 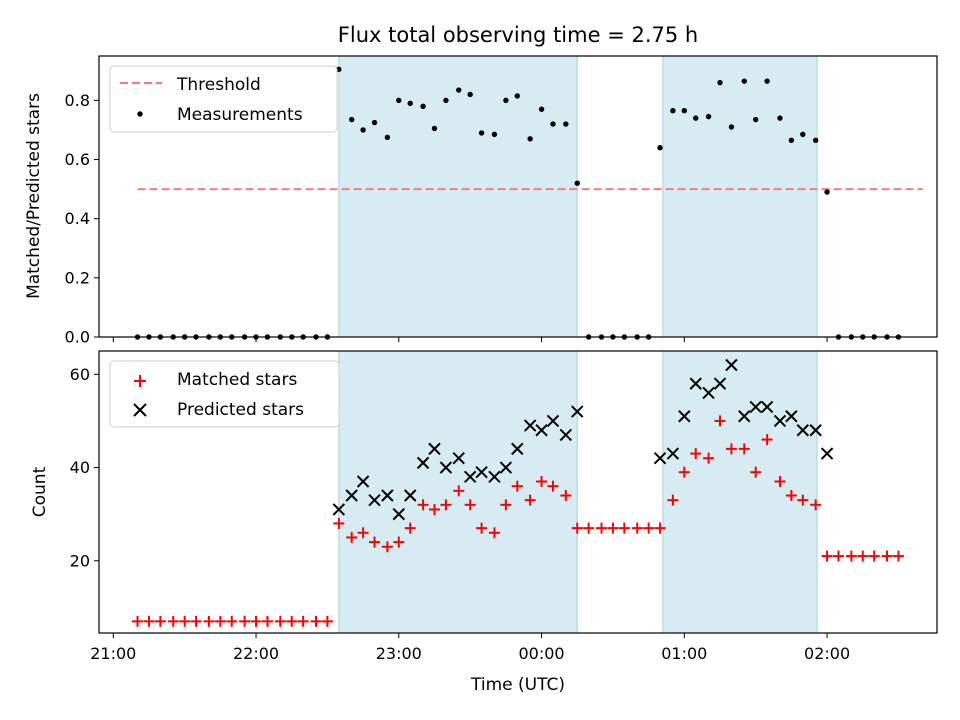 What do you see at coordinates (77, 159) in the screenshot?
I see `y-tick-label: 0.6` at bounding box center [77, 159].